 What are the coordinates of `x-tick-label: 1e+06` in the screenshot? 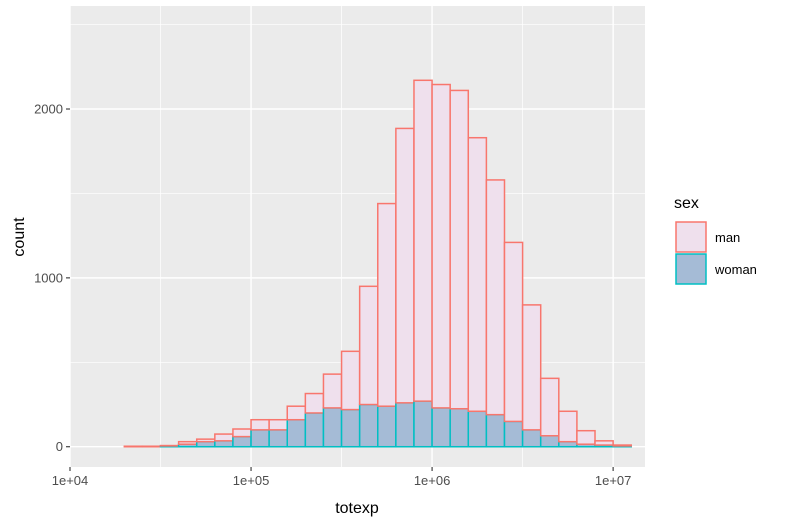 It's located at (432, 480).